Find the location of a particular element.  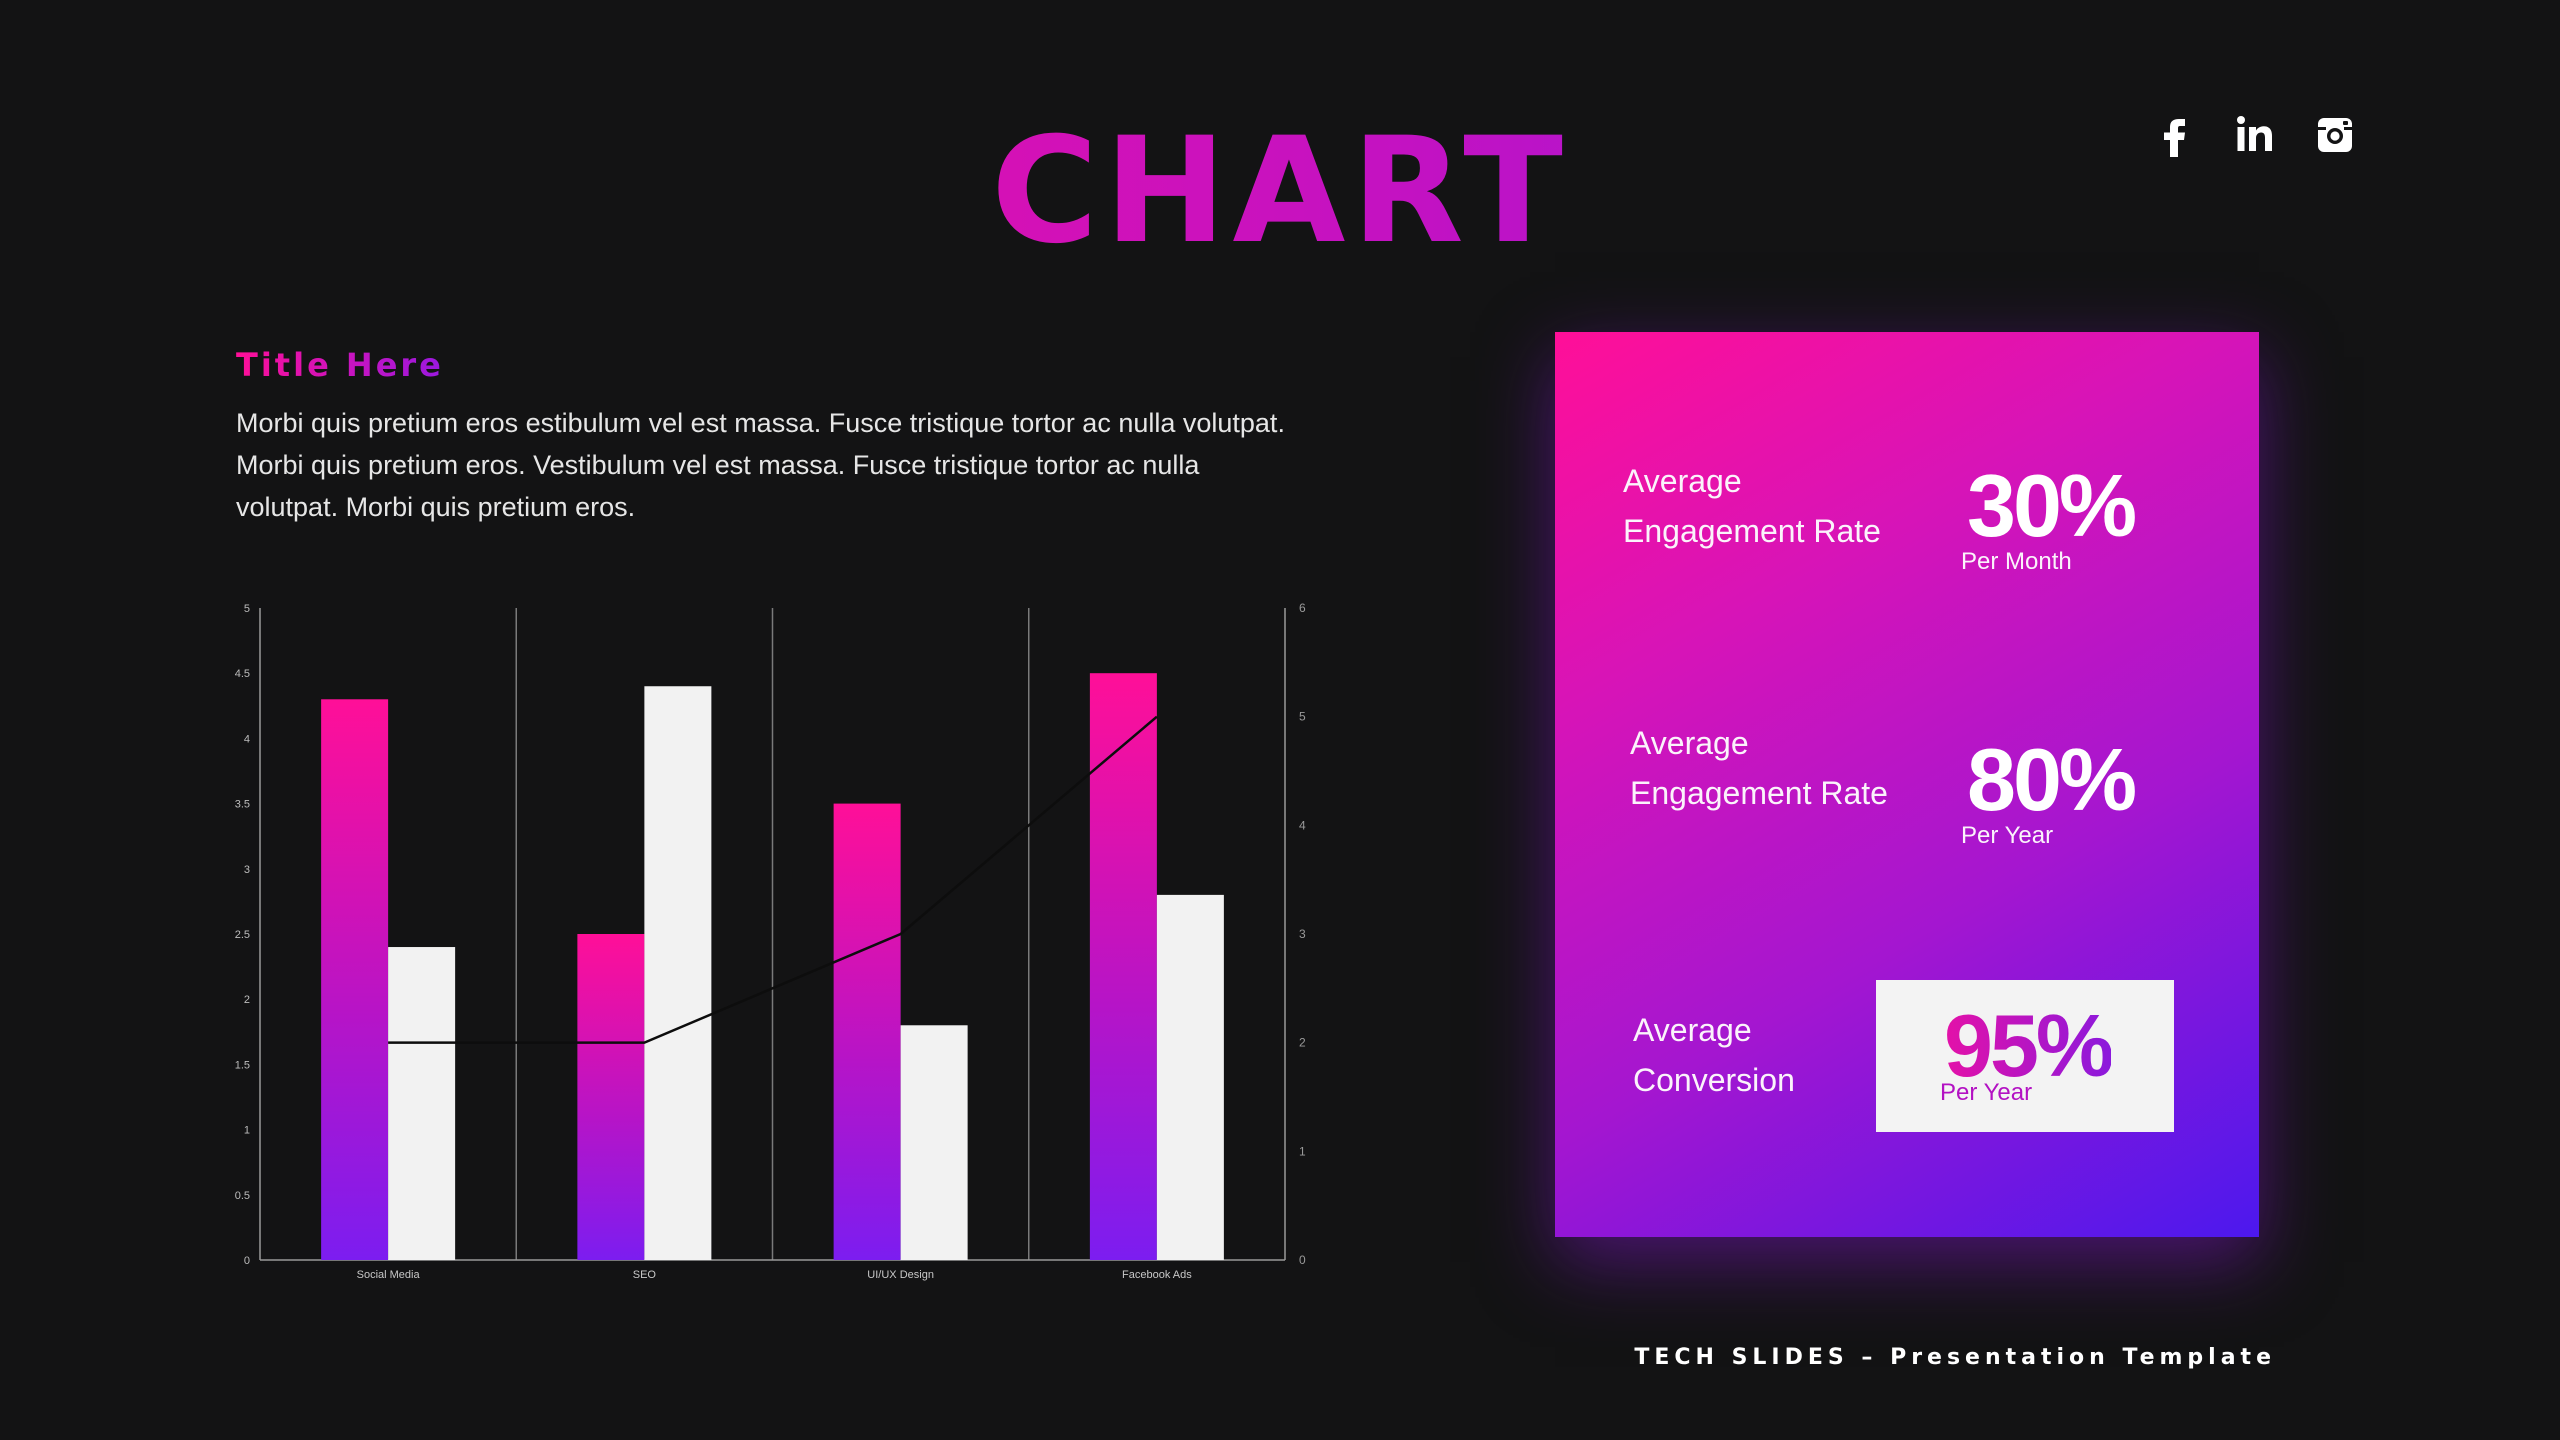

x-tick-label: Facebook Ads is located at coordinates (1157, 1275).